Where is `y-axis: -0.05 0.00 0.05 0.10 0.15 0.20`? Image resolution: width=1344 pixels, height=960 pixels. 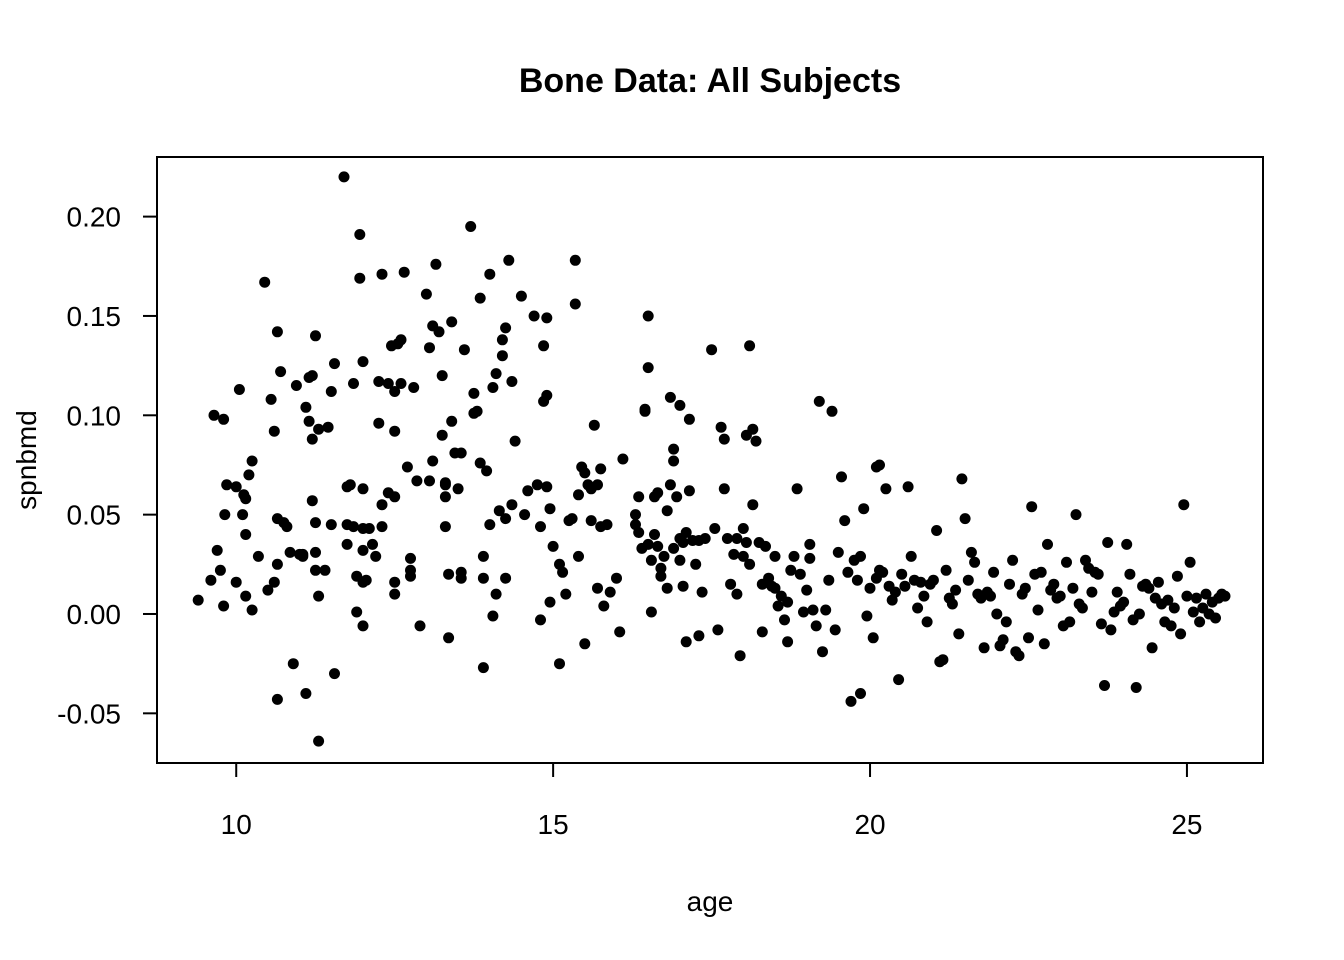
y-axis: -0.05 0.00 0.05 0.10 0.15 0.20 is located at coordinates (107, 465).